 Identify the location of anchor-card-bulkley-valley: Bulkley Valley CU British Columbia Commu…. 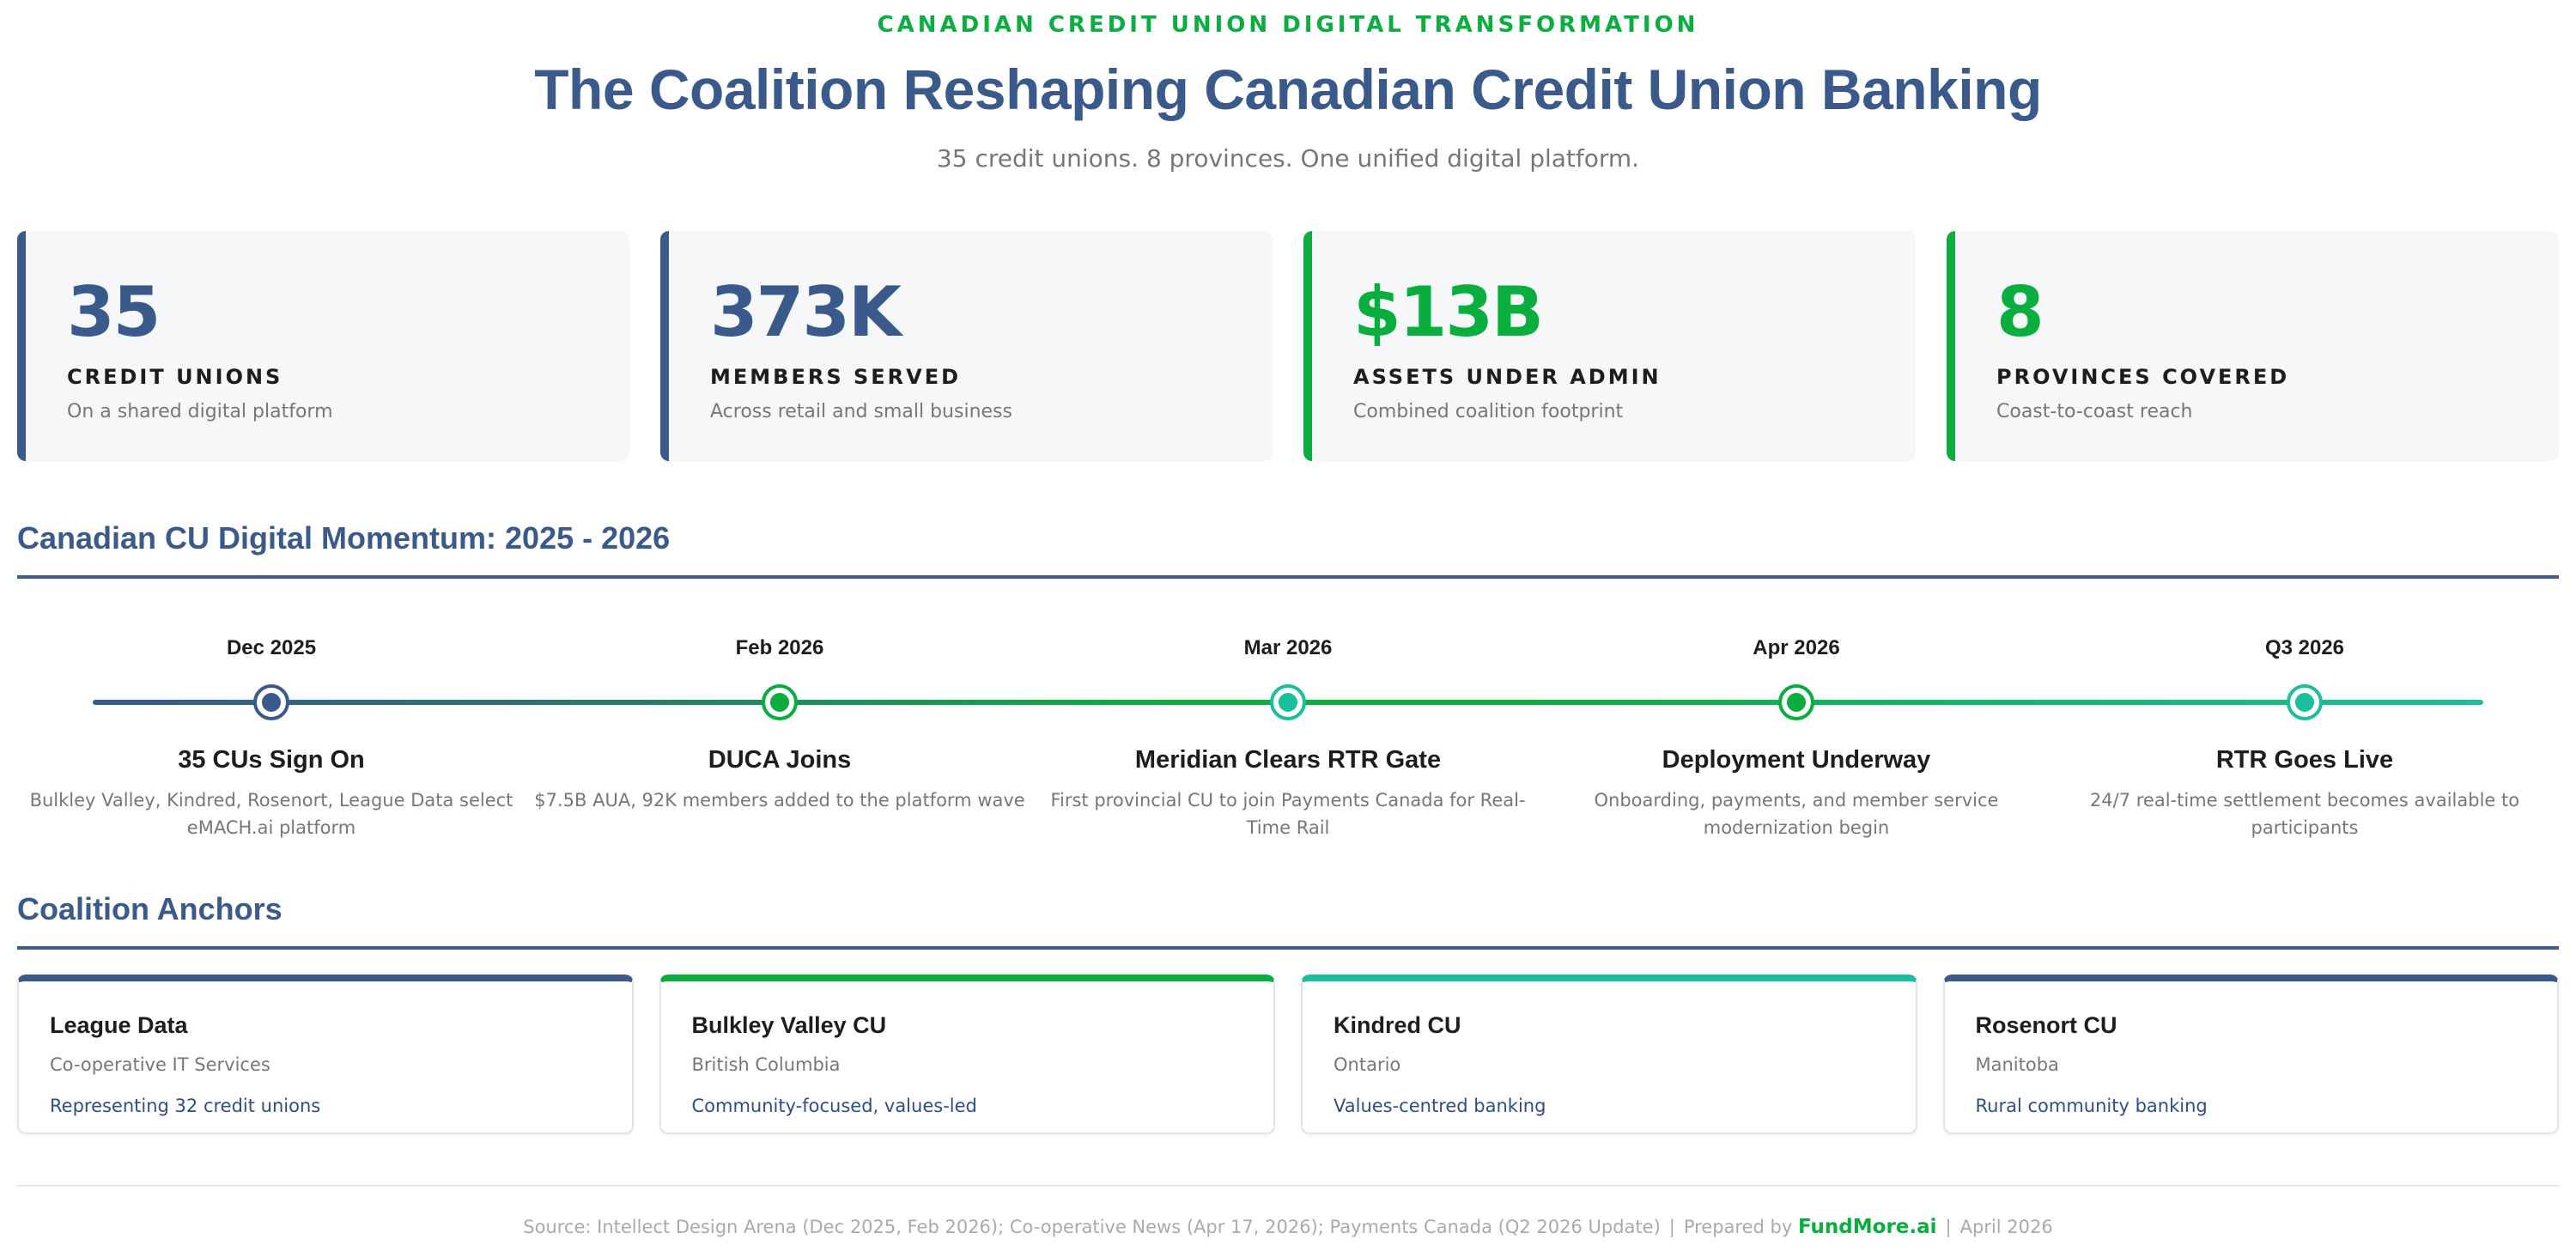
(967, 1054).